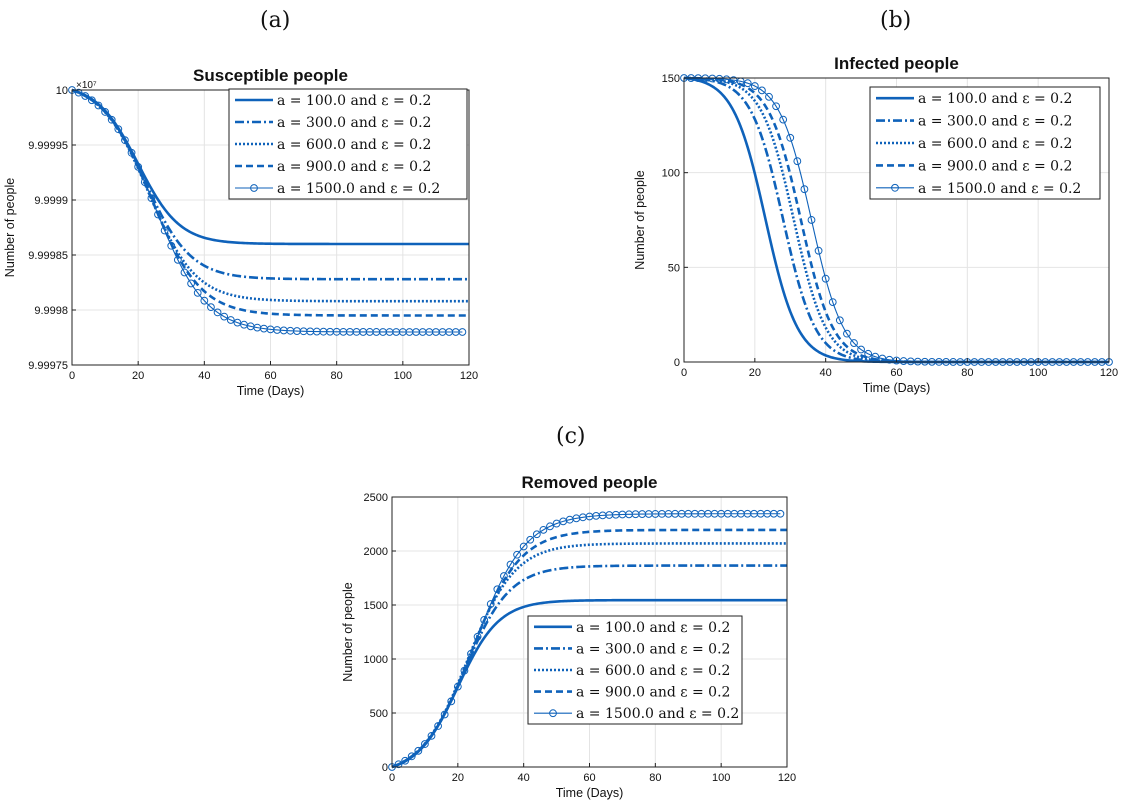  What do you see at coordinates (674, 268) in the screenshot?
I see `y-tick-label: 50` at bounding box center [674, 268].